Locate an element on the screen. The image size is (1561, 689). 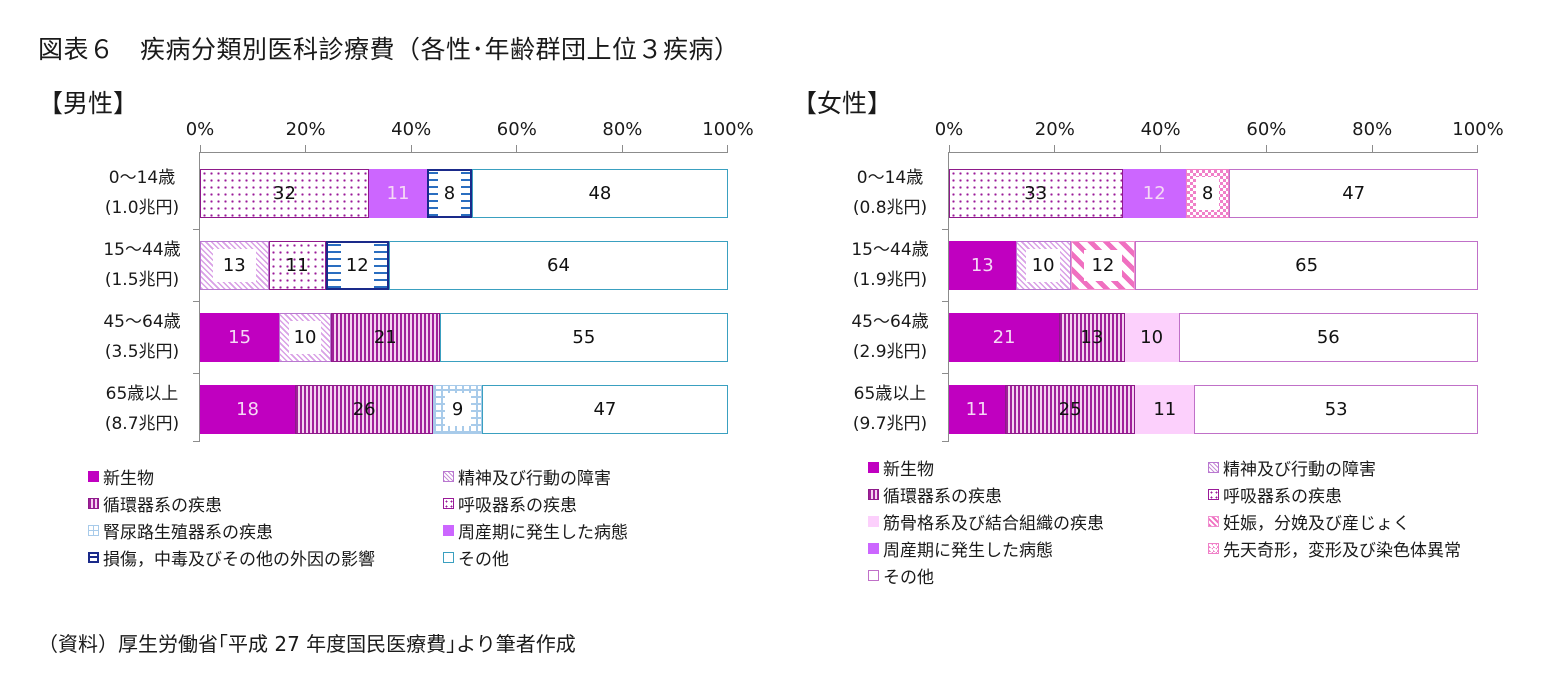
bar-segment-pregnancy: 12 is located at coordinates (1103, 265).